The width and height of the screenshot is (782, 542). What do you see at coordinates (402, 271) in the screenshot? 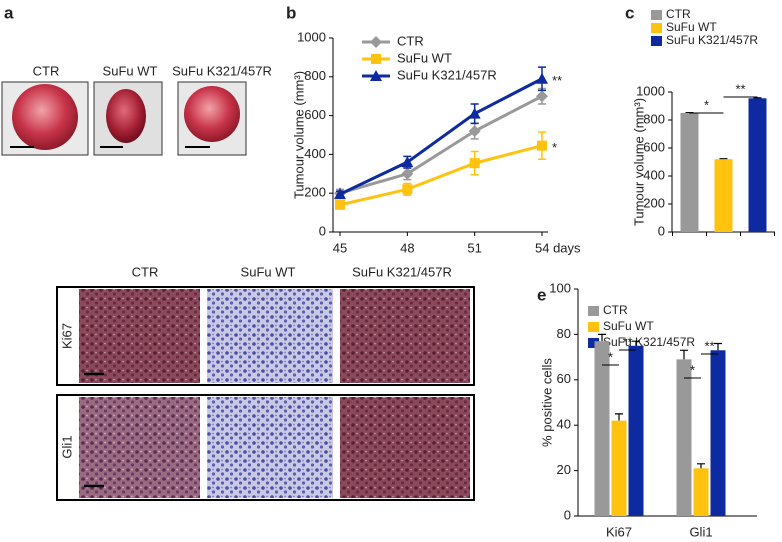
I see `column-label: SuFu K321/457R` at bounding box center [402, 271].